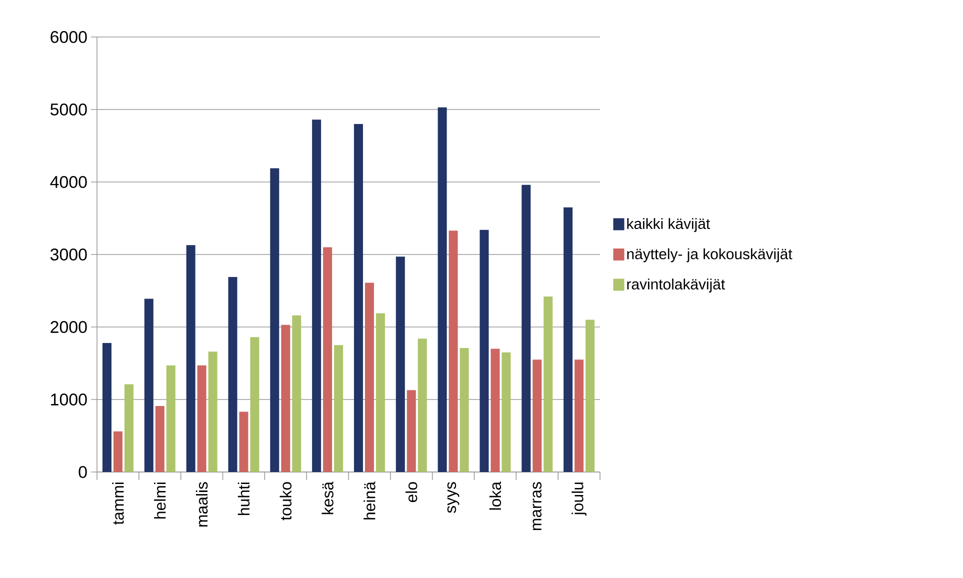  What do you see at coordinates (118, 503) in the screenshot?
I see `x-tick-label: tammi` at bounding box center [118, 503].